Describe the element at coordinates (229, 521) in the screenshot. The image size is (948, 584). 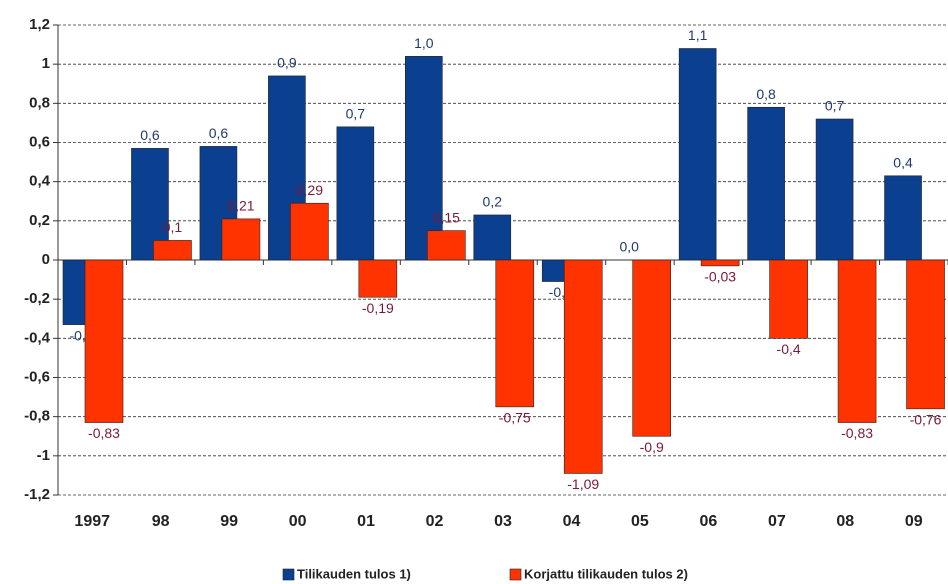
I see `x-tick-label: 99` at that location.